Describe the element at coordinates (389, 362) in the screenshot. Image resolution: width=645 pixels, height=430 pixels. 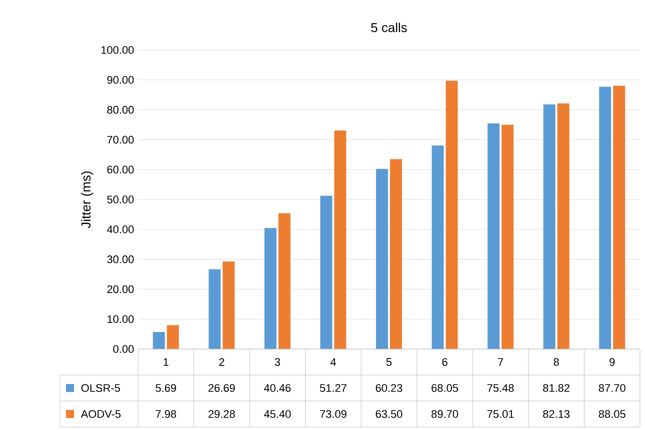
I see `x-tick-label: 5` at that location.